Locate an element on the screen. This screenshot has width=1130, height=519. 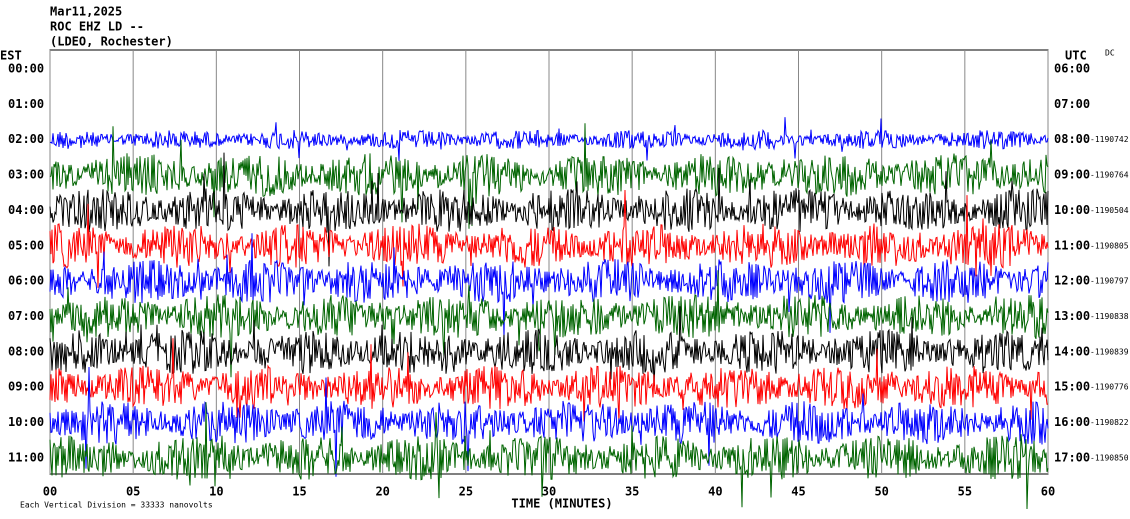
utc-label: 06:00 is located at coordinates (1072, 69).